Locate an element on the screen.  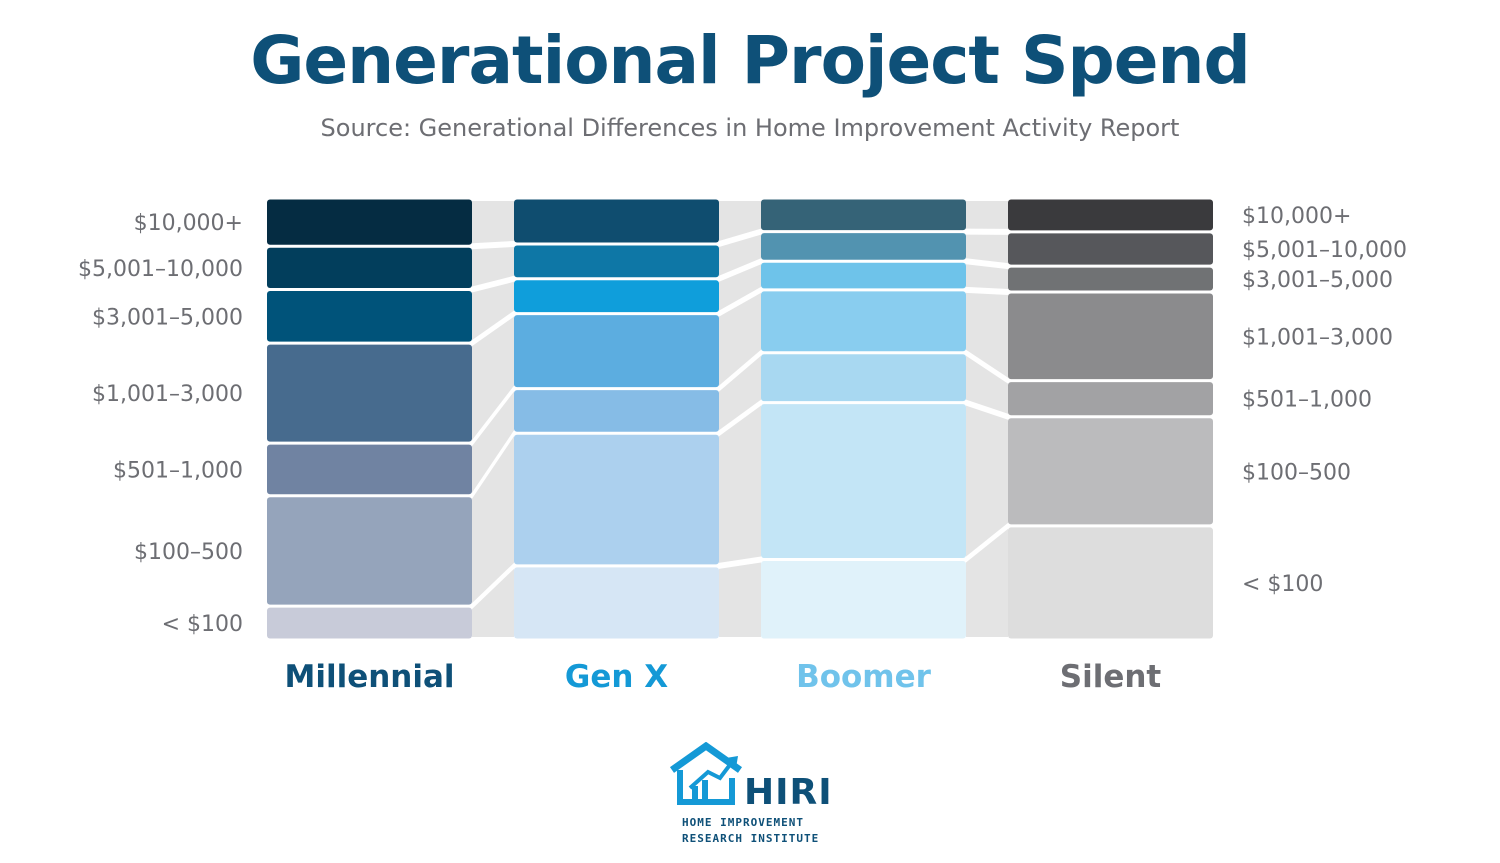
logo-line-1: HOME IMPROVEMENT is located at coordinates (743, 822).